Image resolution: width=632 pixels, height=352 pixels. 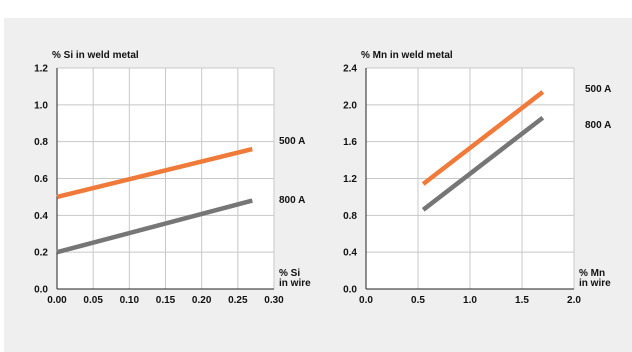 What do you see at coordinates (407, 55) in the screenshot?
I see `y-axis-title: % Mn in weld metal` at bounding box center [407, 55].